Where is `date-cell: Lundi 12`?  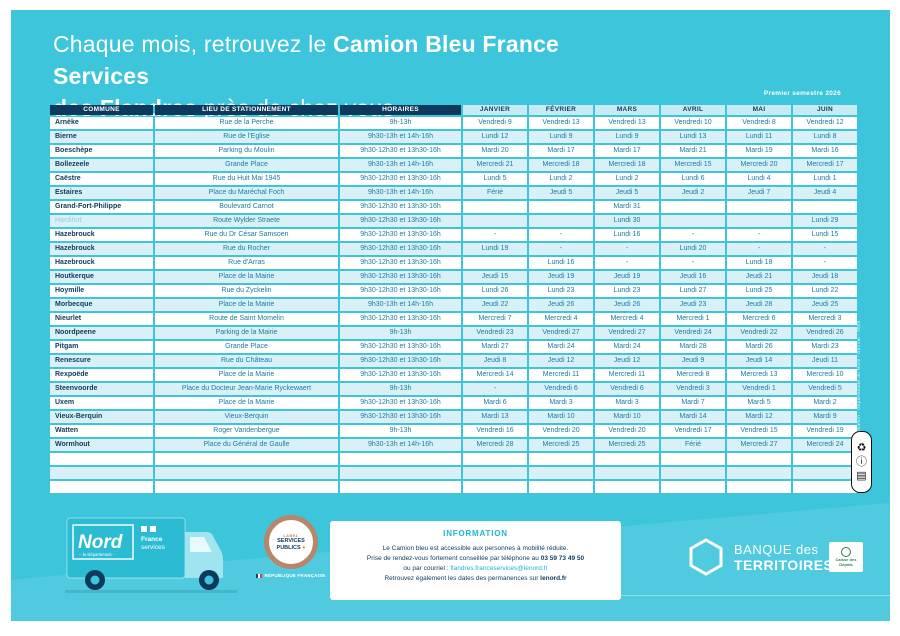
date-cell: Lundi 12 is located at coordinates (495, 137).